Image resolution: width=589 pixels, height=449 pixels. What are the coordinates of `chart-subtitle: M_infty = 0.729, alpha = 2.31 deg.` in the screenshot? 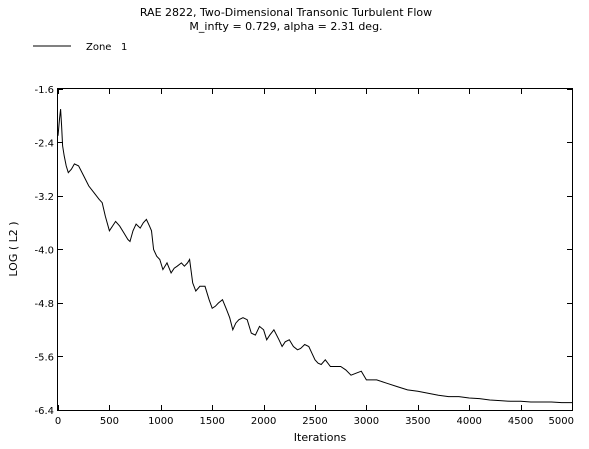 It's located at (285, 26).